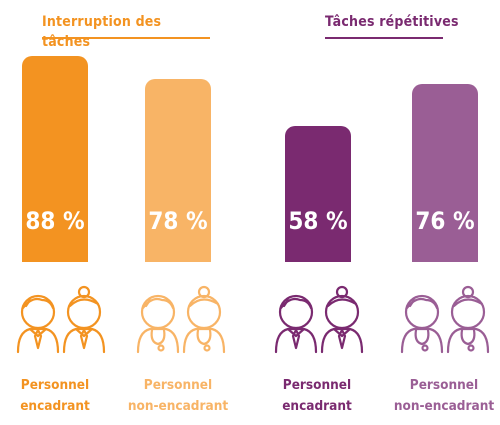  What do you see at coordinates (102, 32) in the screenshot?
I see `panel-title-interruption: Interruption des tâches` at bounding box center [102, 32].